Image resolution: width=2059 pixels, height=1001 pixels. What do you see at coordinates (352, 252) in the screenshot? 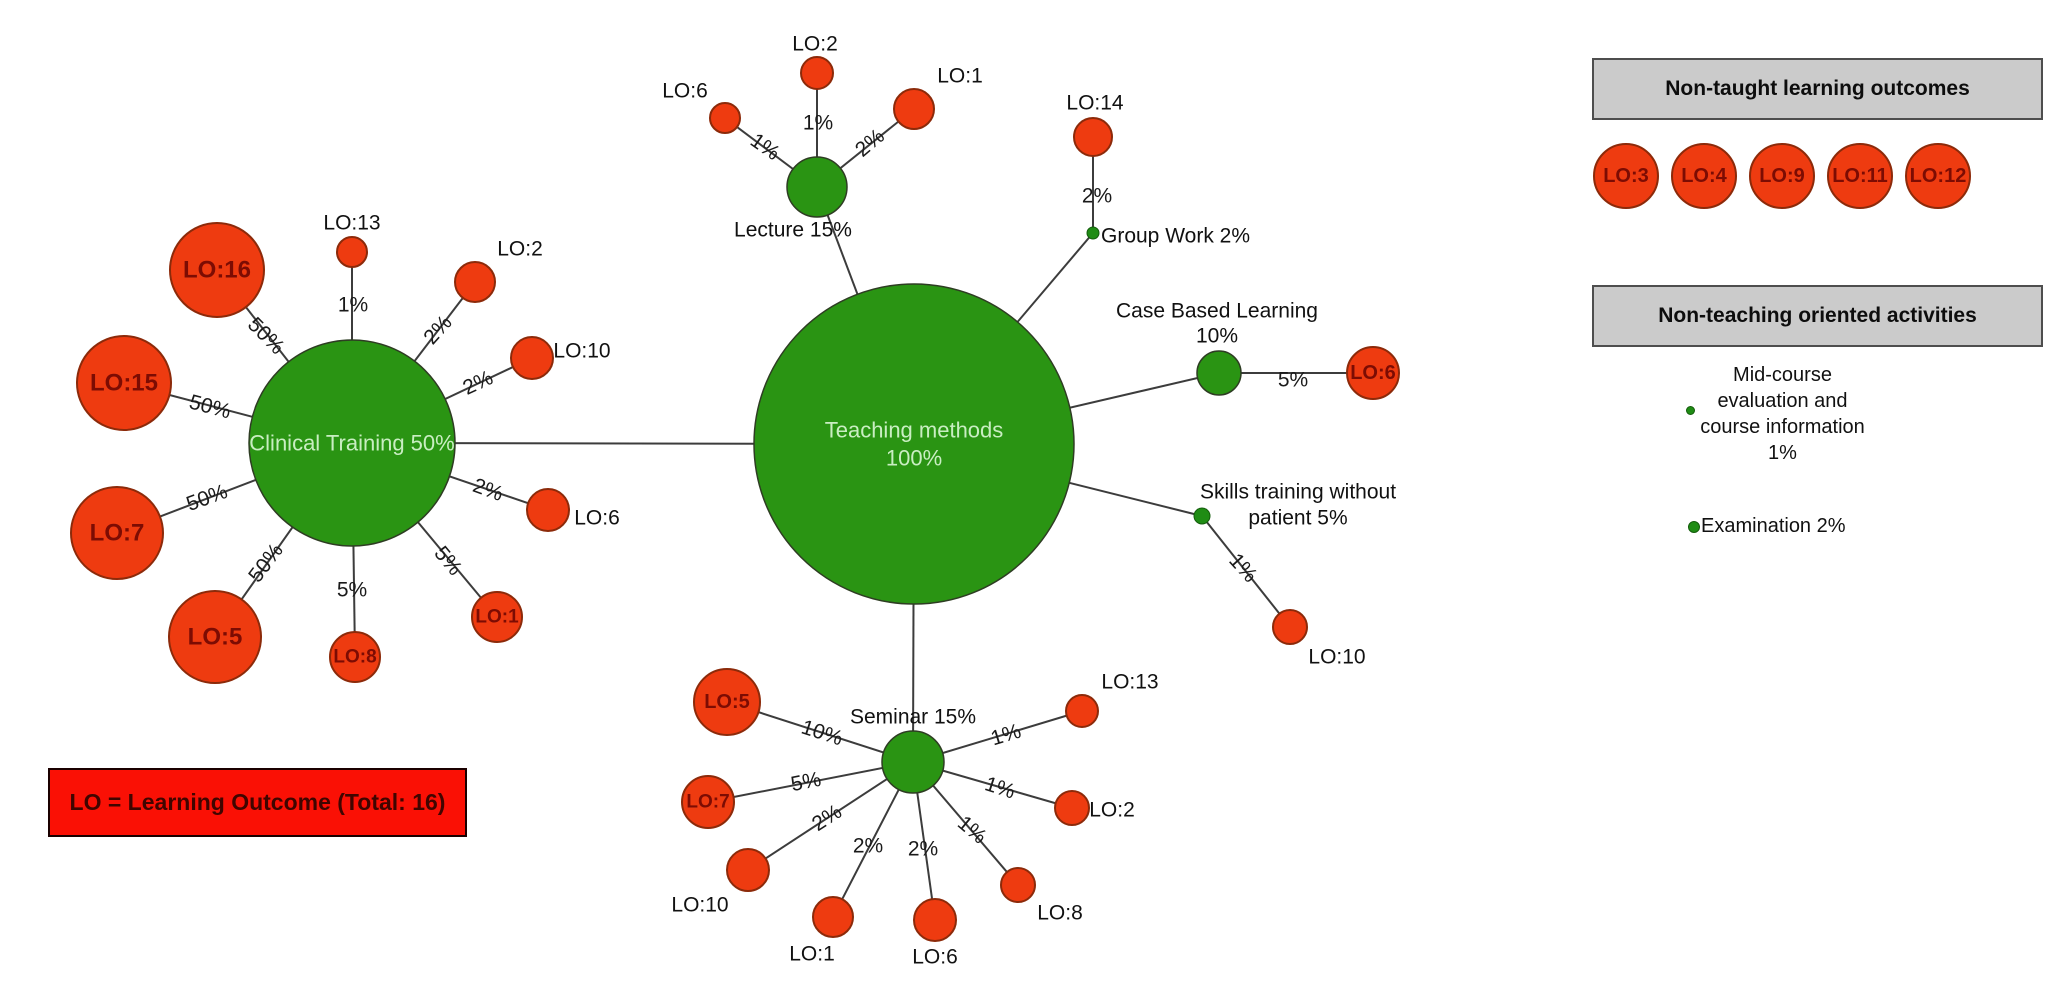
I see `node-cl_lo13-circle` at bounding box center [352, 252].